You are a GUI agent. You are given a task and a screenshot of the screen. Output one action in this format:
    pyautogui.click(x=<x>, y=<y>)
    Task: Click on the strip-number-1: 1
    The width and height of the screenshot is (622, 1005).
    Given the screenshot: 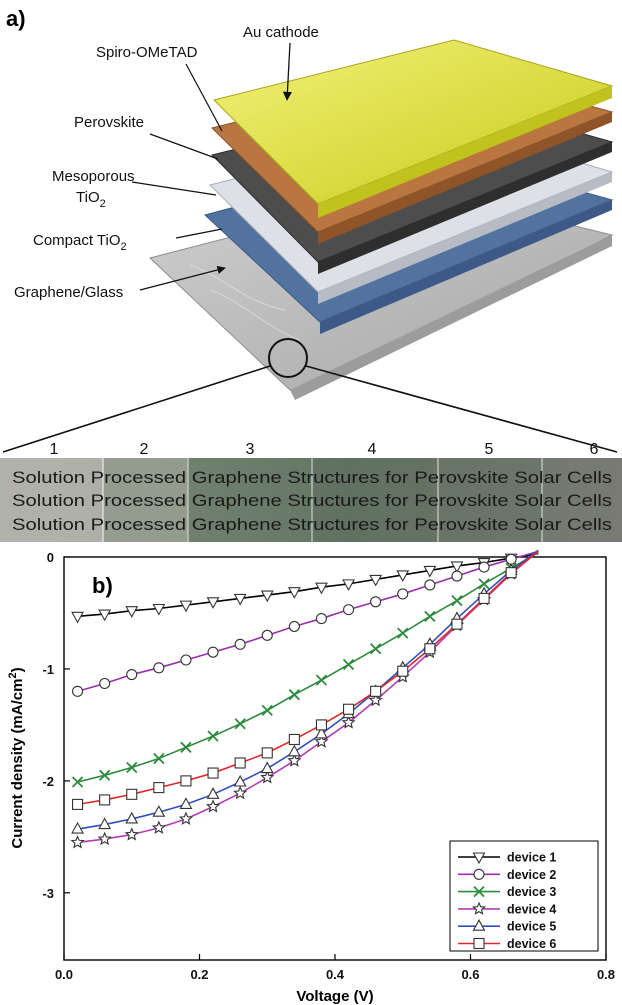 What is the action you would take?
    pyautogui.click(x=54, y=449)
    